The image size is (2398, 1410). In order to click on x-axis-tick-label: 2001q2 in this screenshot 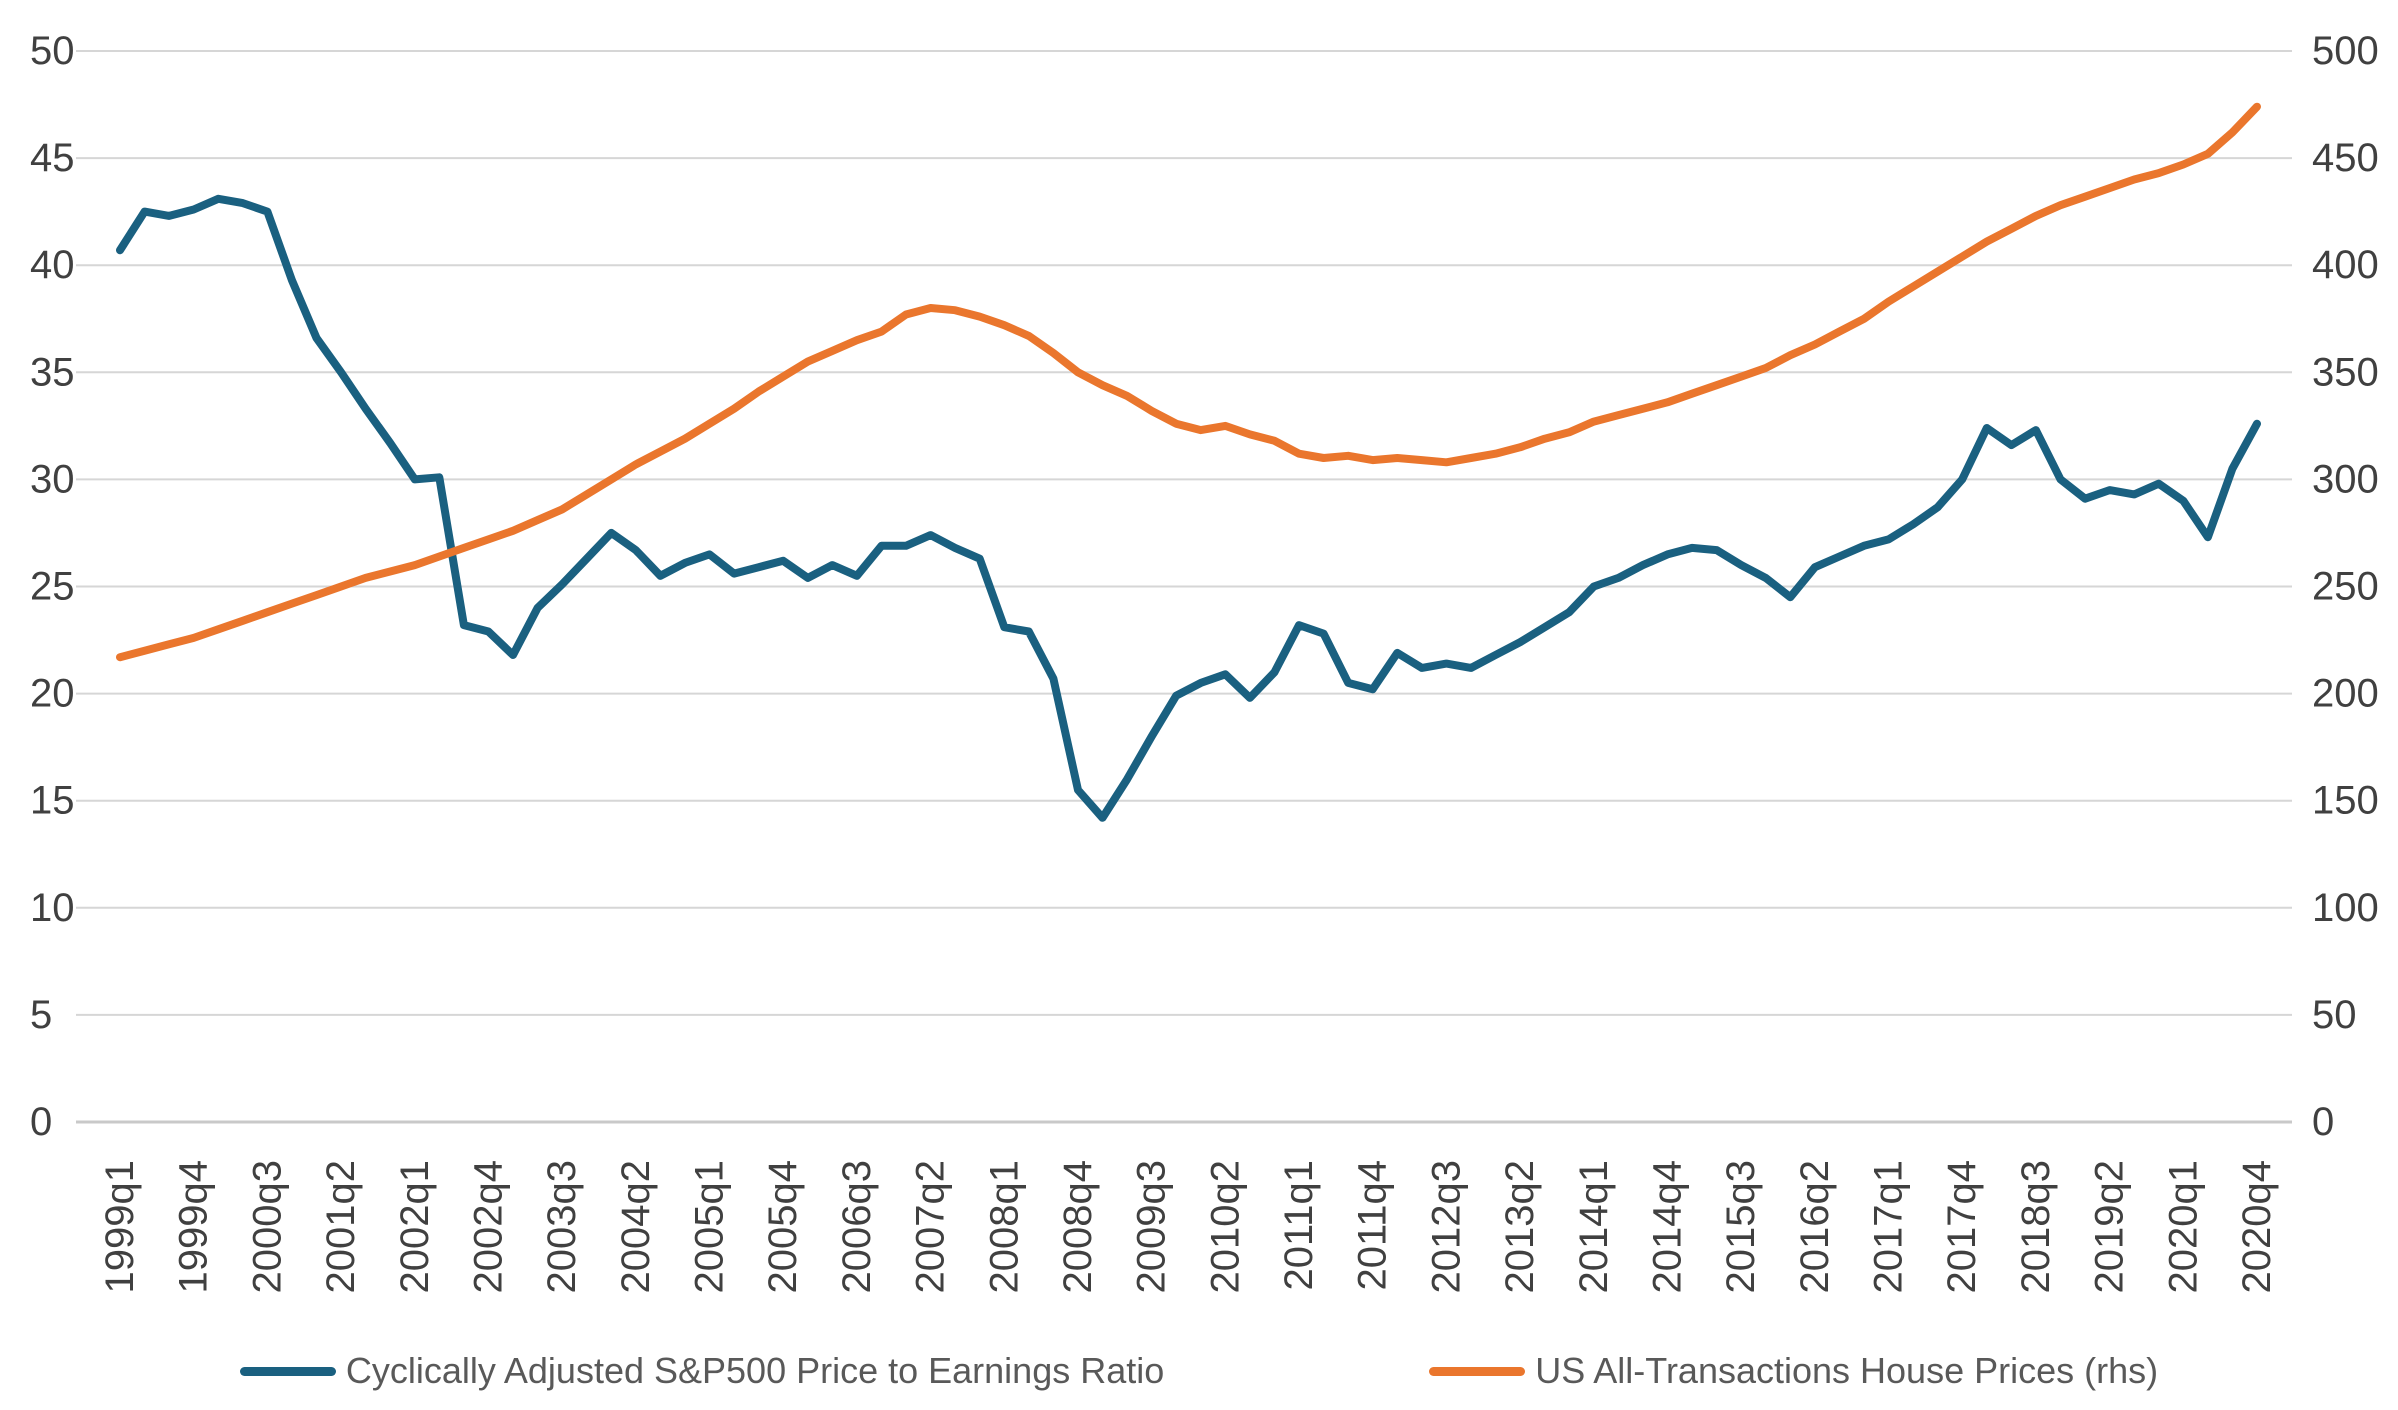, I will do `click(341, 1226)`.